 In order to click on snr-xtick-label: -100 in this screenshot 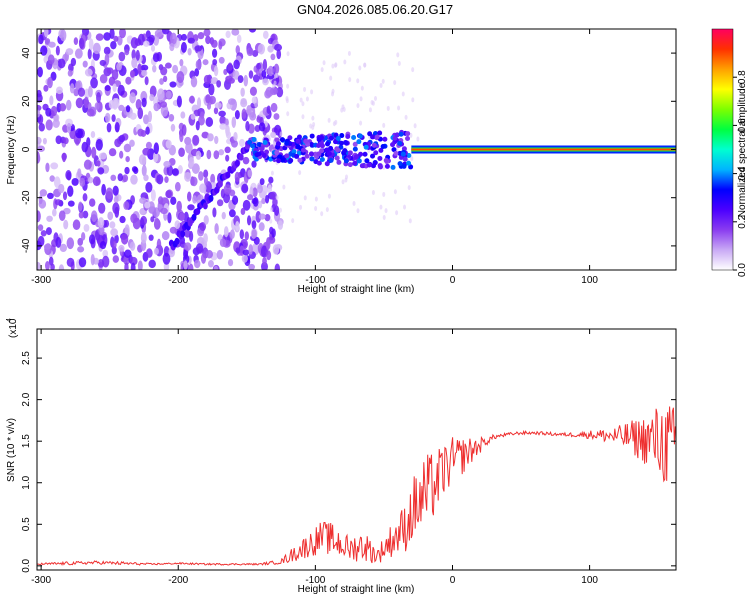, I will do `click(315, 580)`.